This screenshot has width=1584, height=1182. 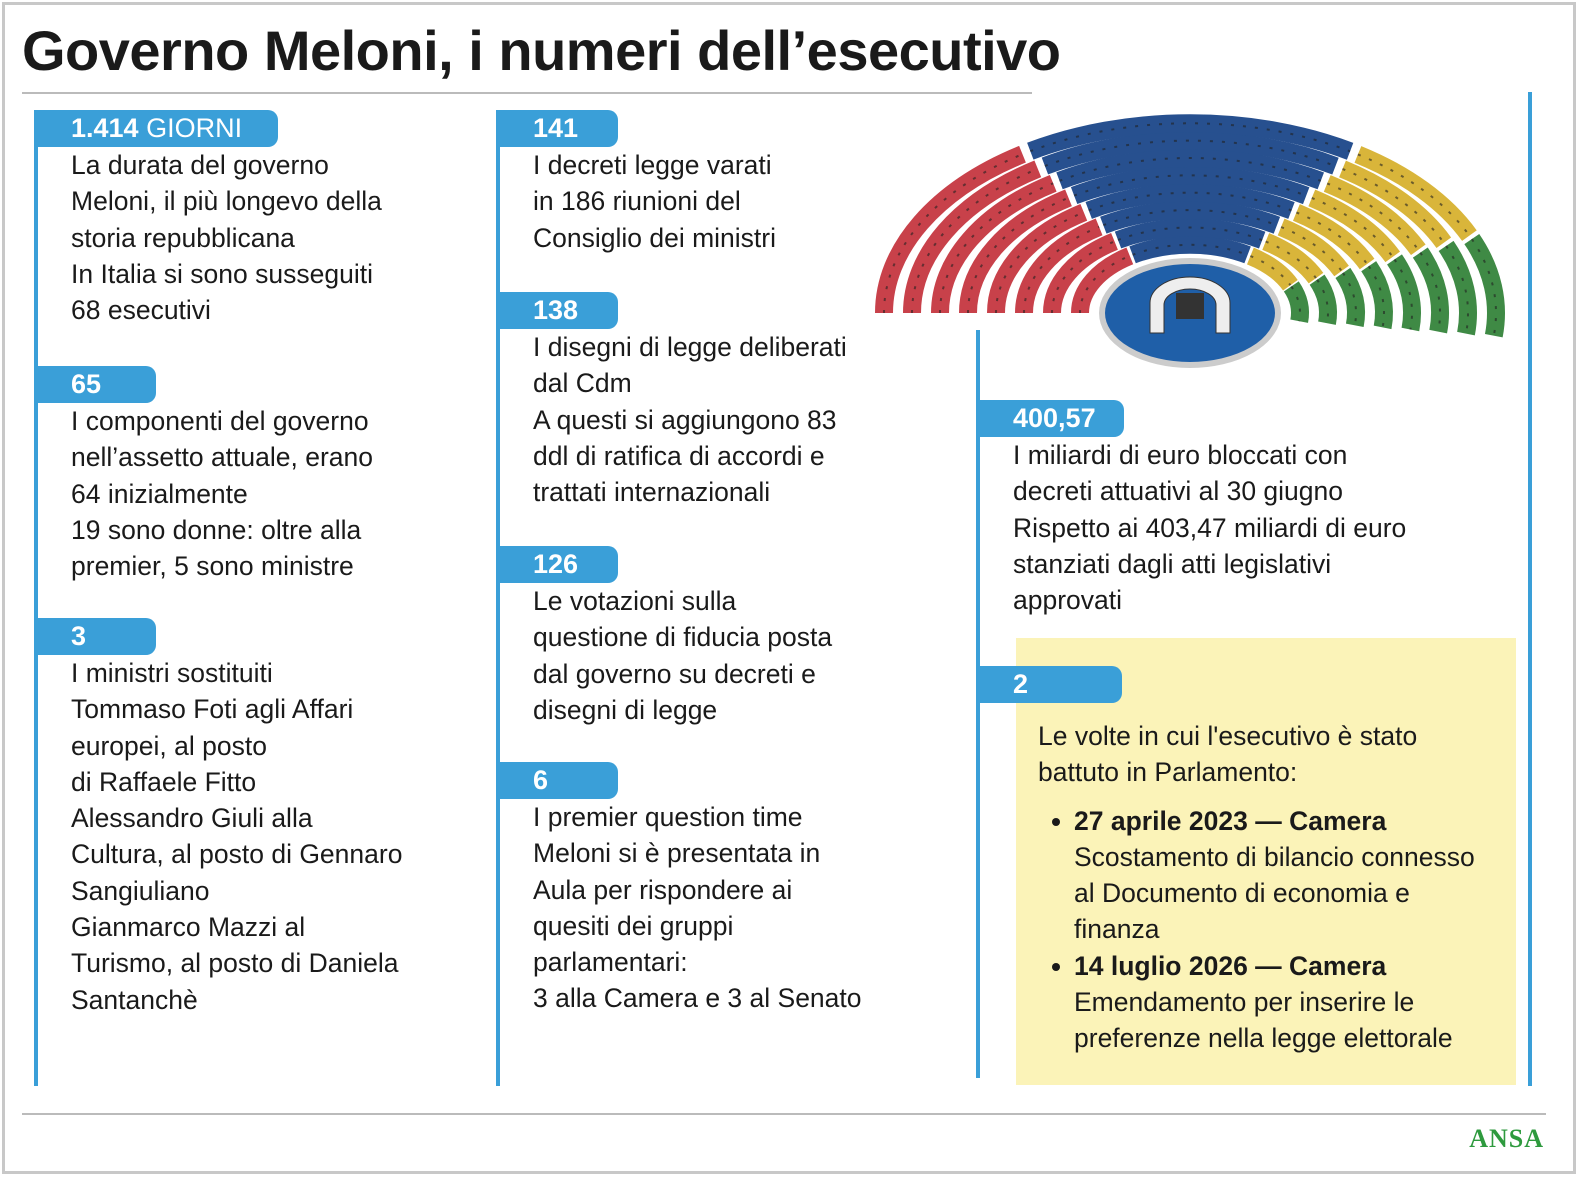 What do you see at coordinates (86, 384) in the screenshot?
I see `badge-number: 65` at bounding box center [86, 384].